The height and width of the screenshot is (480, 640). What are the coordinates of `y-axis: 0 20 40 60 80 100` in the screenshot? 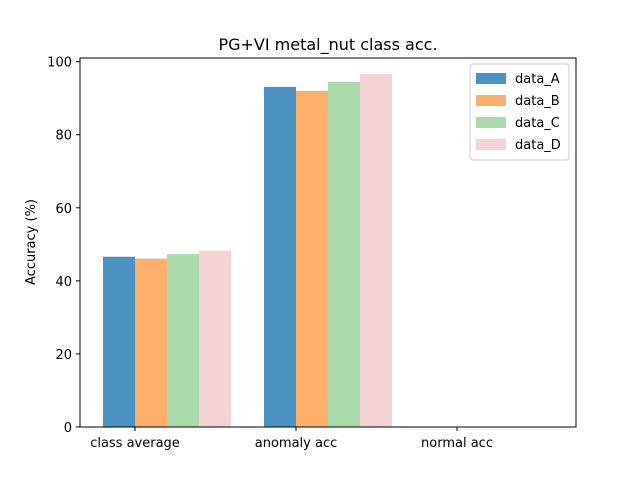 It's located at (63, 246).